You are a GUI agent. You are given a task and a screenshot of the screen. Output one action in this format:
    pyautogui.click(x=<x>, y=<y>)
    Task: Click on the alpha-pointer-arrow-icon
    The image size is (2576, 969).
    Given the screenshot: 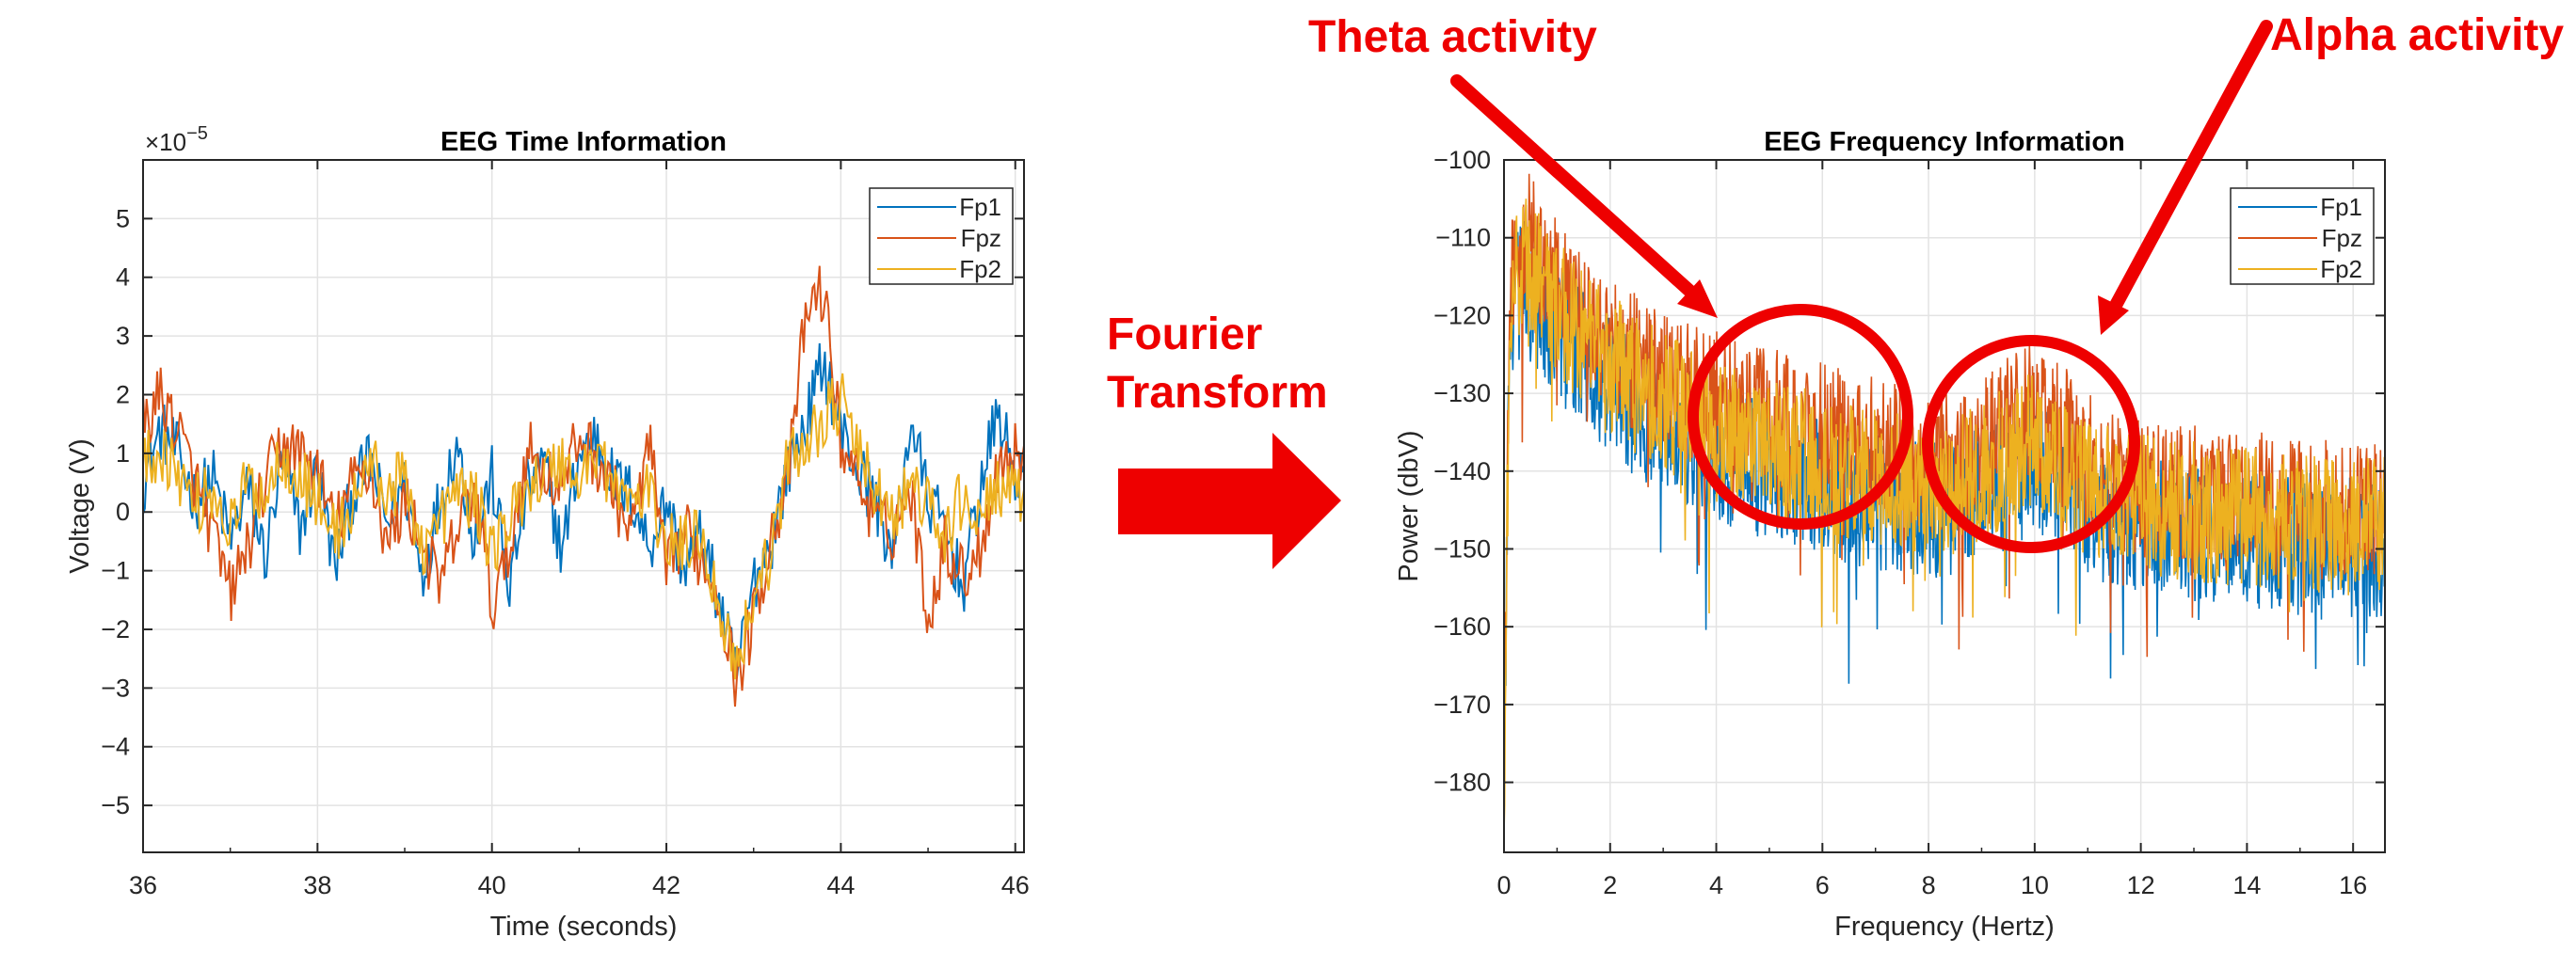 What is the action you would take?
    pyautogui.click(x=2185, y=177)
    